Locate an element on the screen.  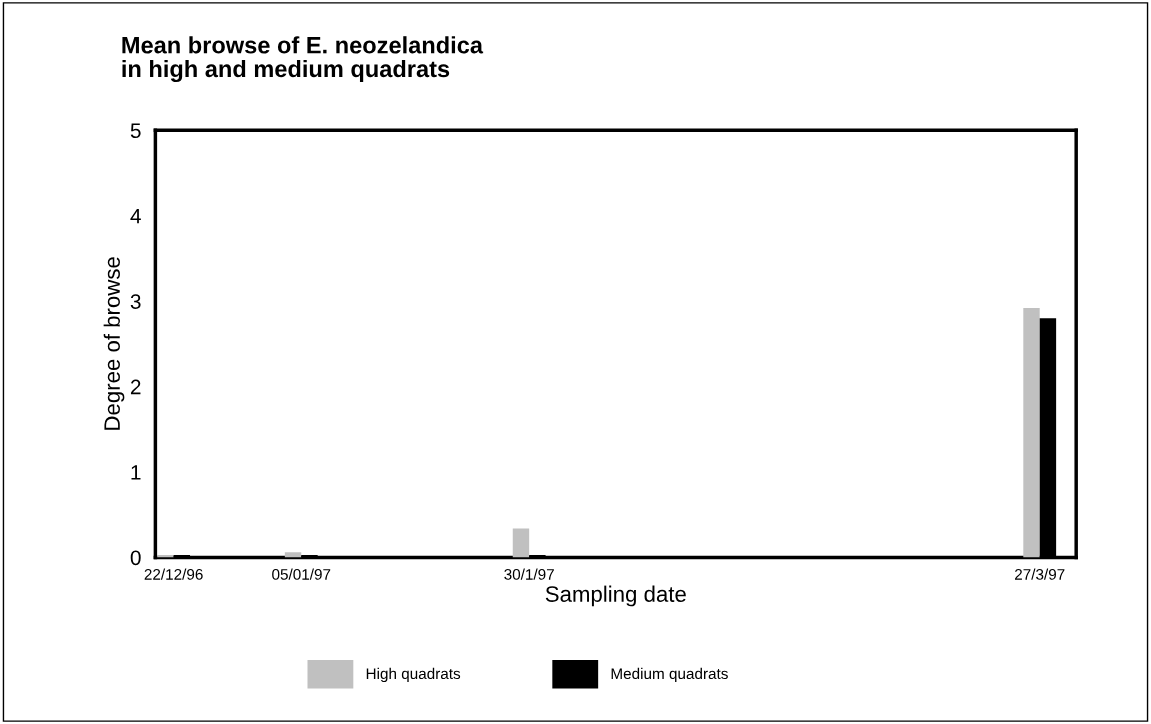
y-tick-label: 1 is located at coordinates (136, 472).